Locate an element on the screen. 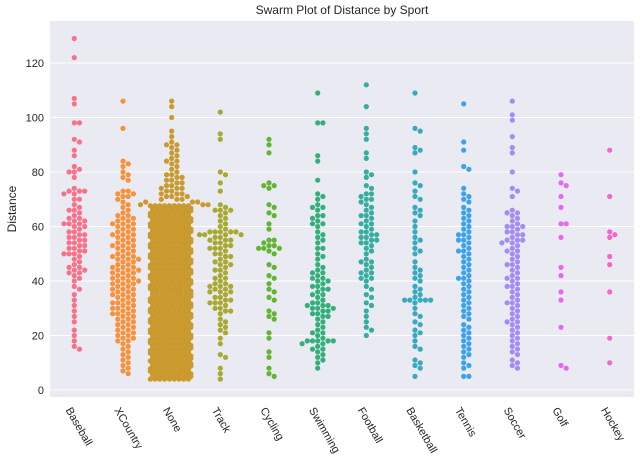 Image resolution: width=640 pixels, height=464 pixels. x-tick-label: Swimming is located at coordinates (324, 431).